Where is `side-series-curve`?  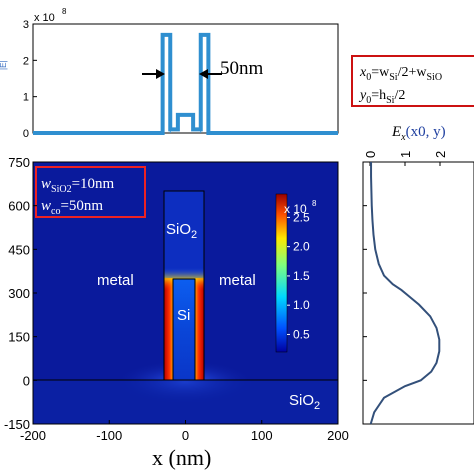
side-series-curve is located at coordinates (405, 293).